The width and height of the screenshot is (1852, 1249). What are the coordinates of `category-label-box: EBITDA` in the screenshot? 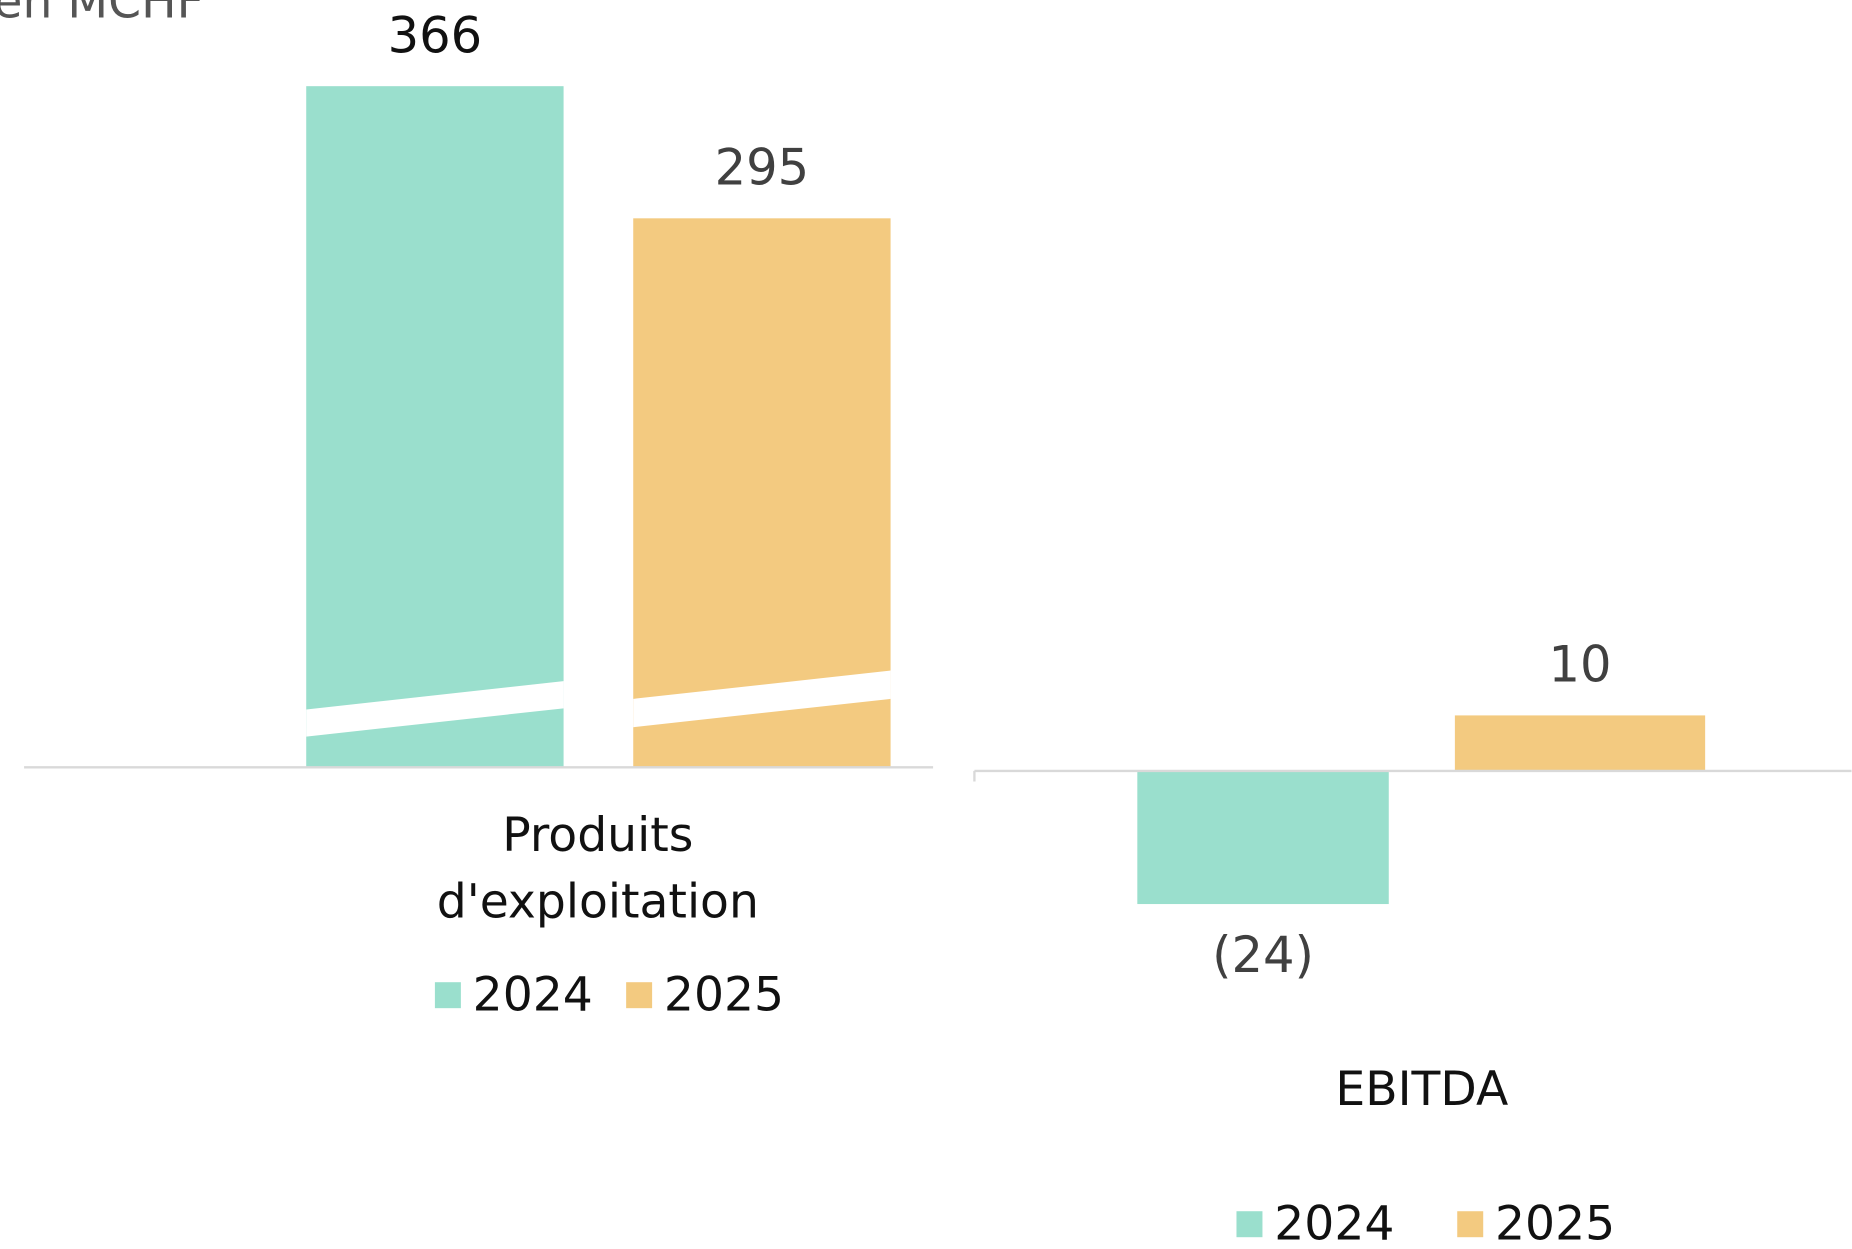 It's located at (1422, 1089).